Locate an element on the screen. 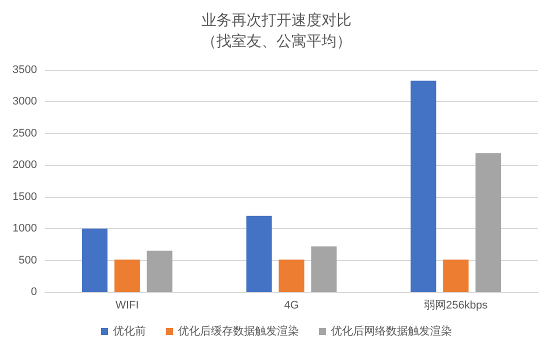 The image size is (553, 350). y-tick-label: 0 is located at coordinates (33, 292).